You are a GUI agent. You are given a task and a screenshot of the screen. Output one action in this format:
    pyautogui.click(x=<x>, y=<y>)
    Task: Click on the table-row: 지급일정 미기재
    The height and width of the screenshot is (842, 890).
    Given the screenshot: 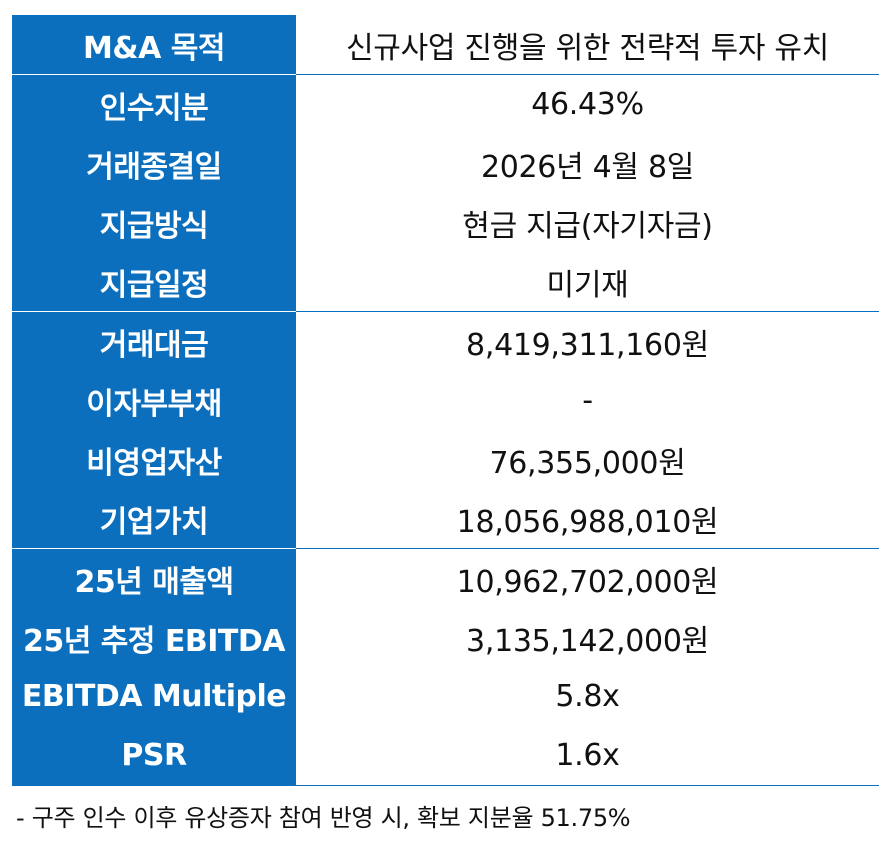 What is the action you would take?
    pyautogui.click(x=445, y=281)
    